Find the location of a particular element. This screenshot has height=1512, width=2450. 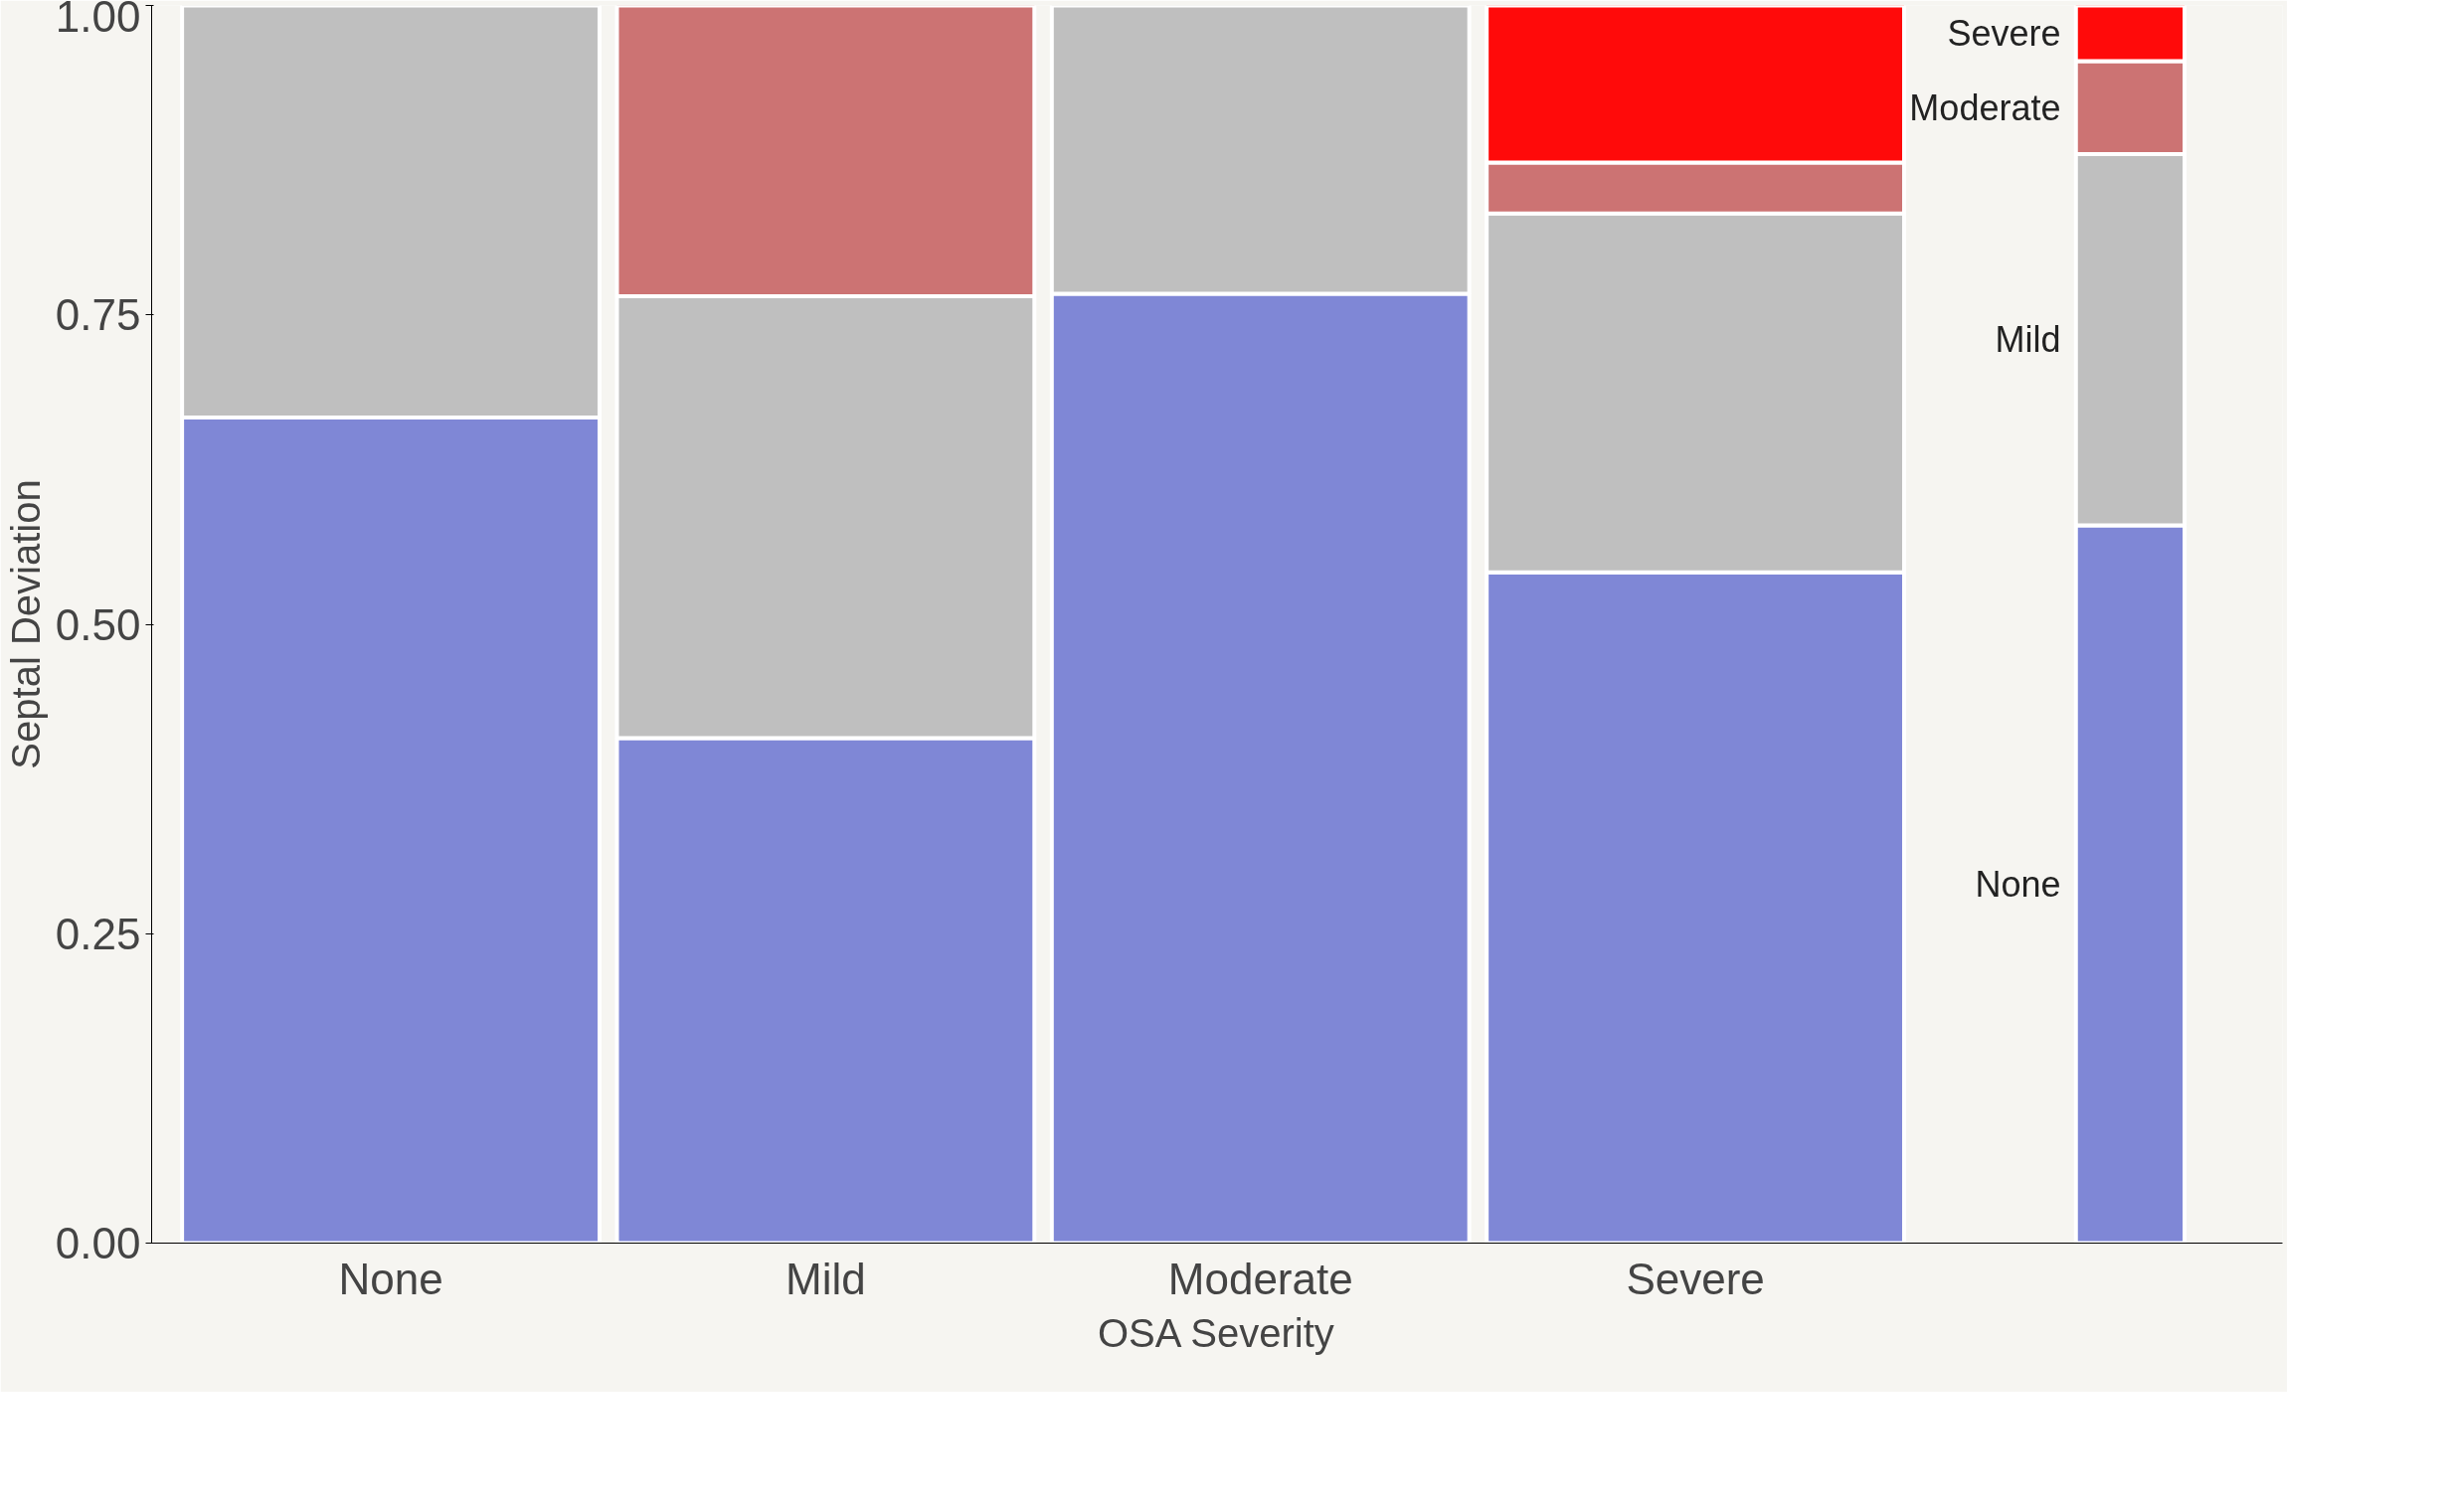

series-label: None is located at coordinates (2018, 884).